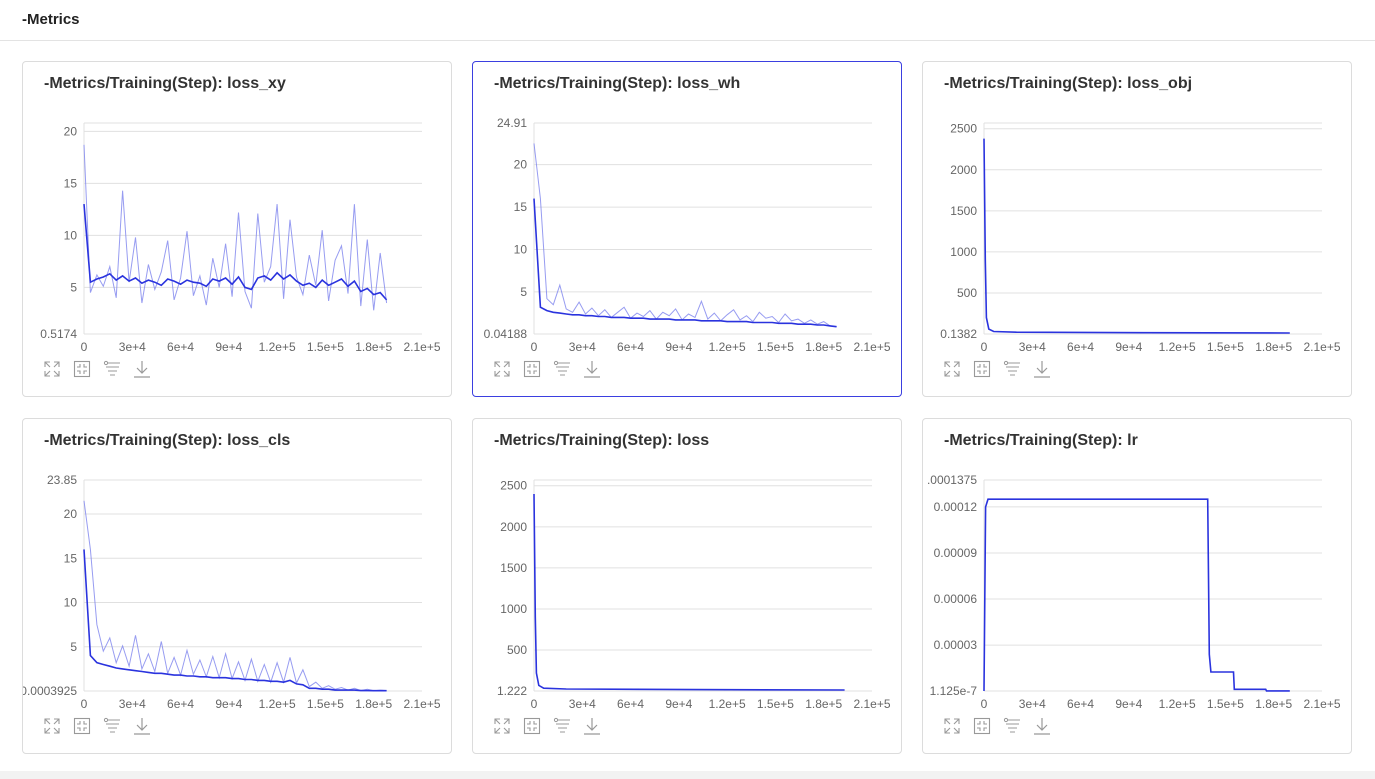 Image resolution: width=1375 pixels, height=779 pixels. I want to click on chart-title: -Metrics/Training(Step): loss_xy, so click(165, 83).